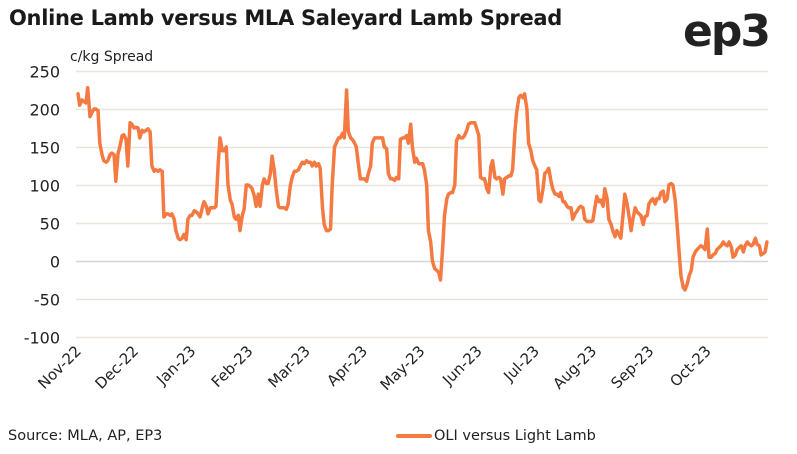  Describe the element at coordinates (42, 205) in the screenshot. I see `y-axis-ticks: 250 200 150 100 50 0 -50 -100` at that location.